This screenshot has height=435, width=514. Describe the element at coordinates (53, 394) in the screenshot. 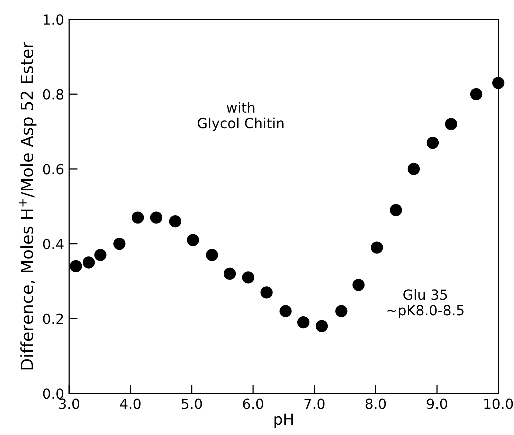

I see `y-tick-label: 0.0` at that location.